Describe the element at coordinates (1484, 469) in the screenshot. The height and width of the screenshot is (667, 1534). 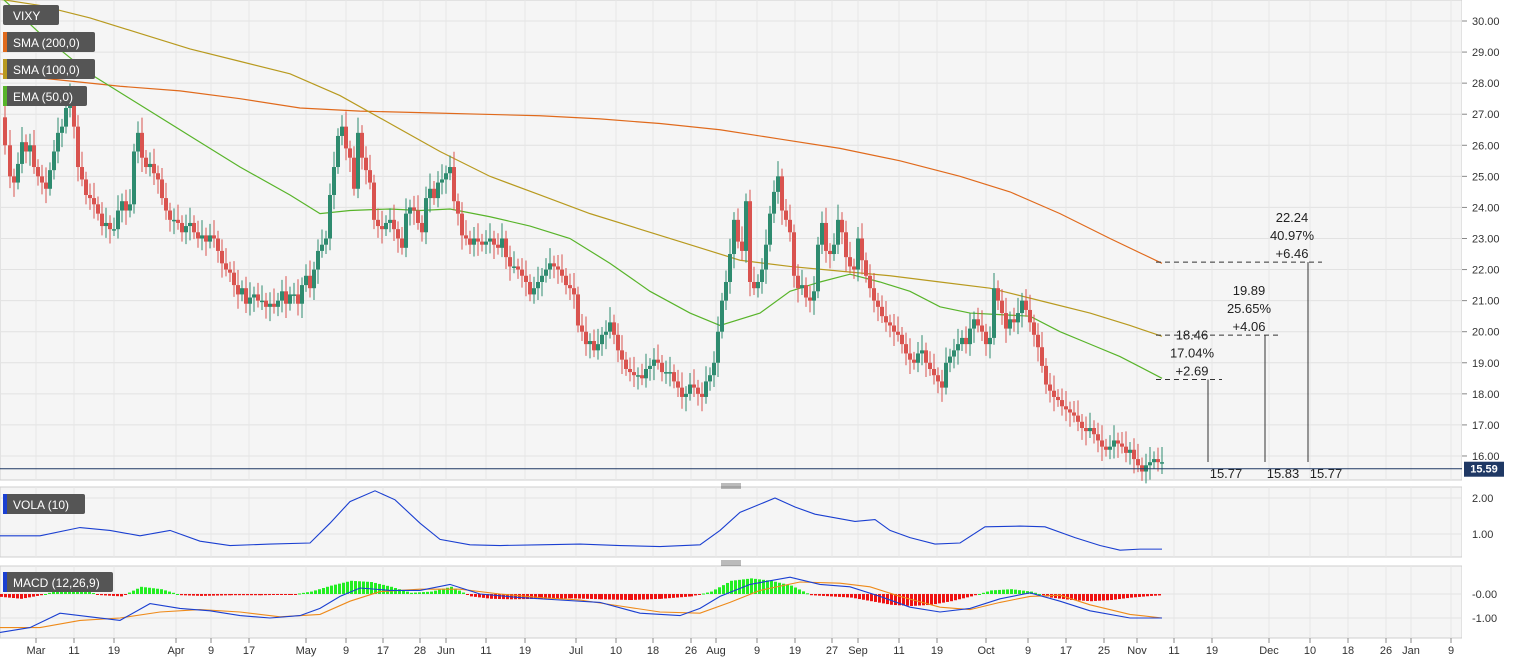
I see `last-price-badge` at that location.